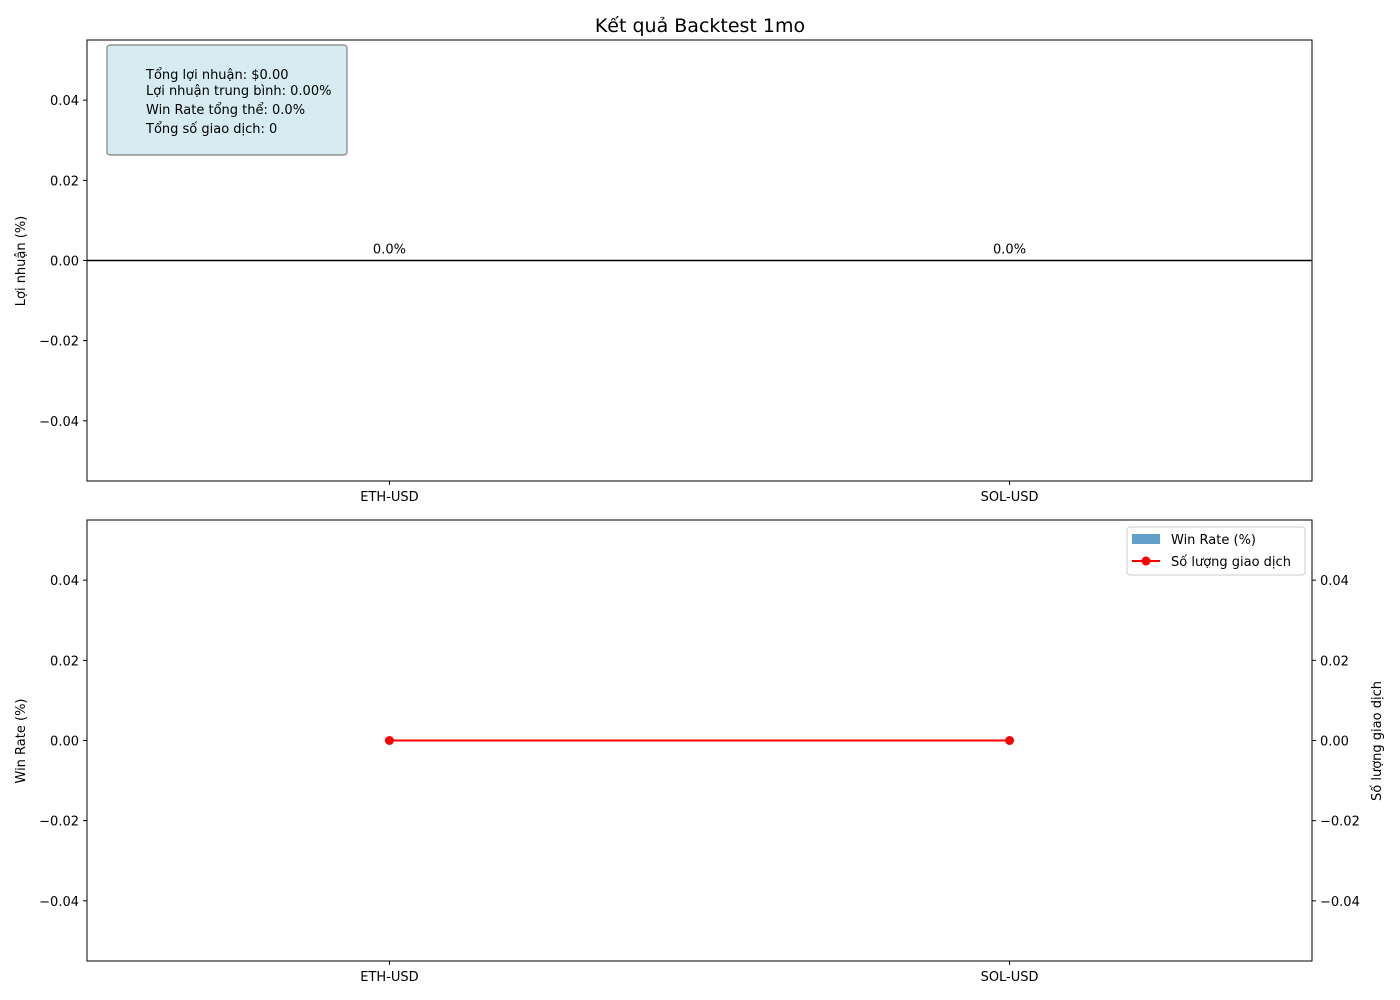  I want to click on win-rate-y-ticks: 0.04 0.02 0.00 −0.02 −0.04, so click(63, 742).